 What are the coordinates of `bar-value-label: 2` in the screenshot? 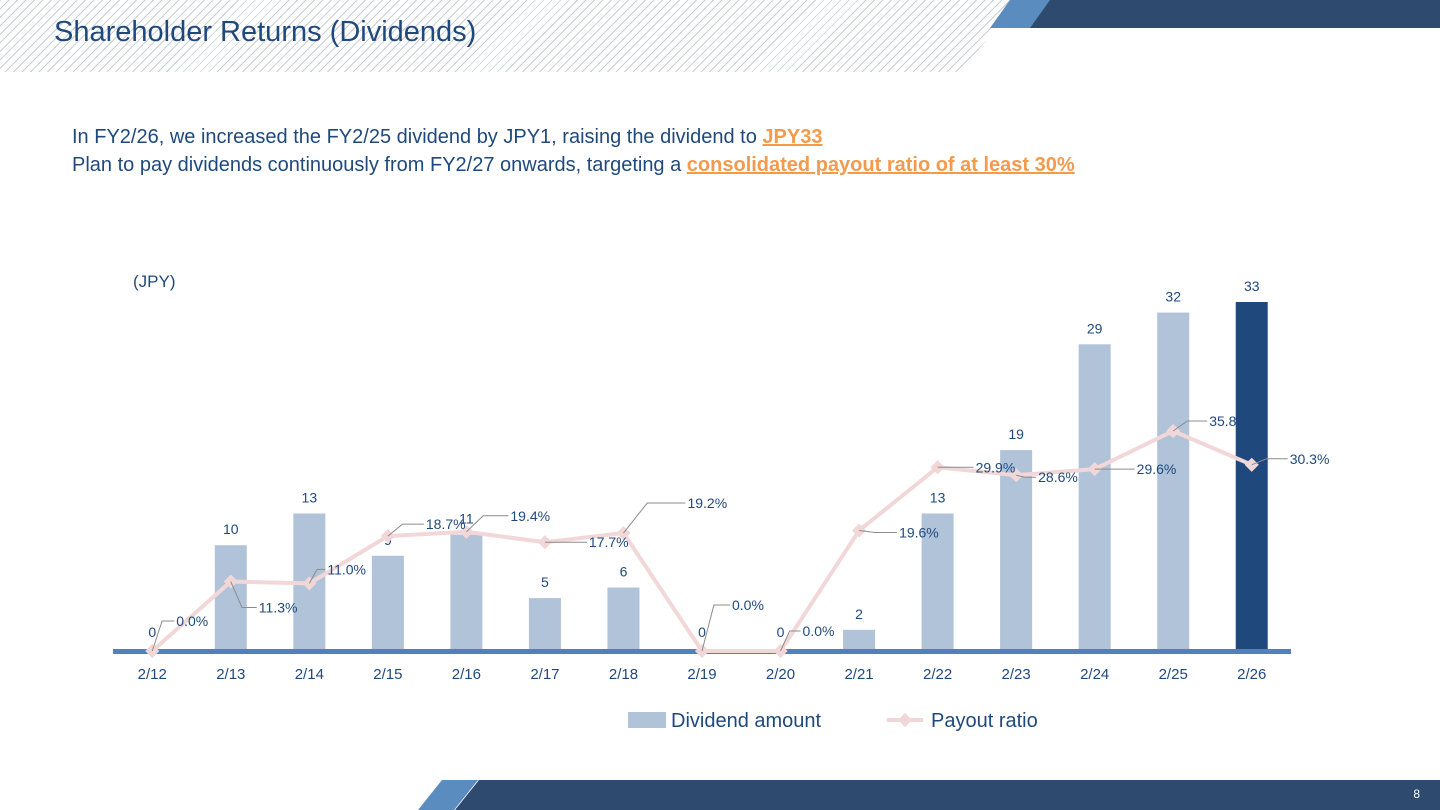 It's located at (859, 614).